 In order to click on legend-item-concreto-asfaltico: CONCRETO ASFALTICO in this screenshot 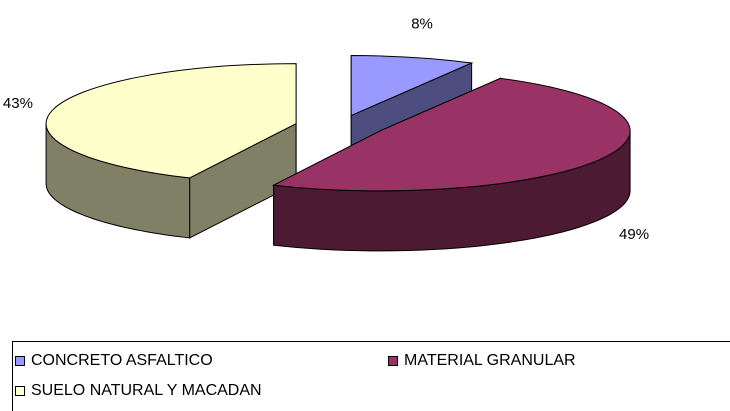, I will do `click(114, 361)`.